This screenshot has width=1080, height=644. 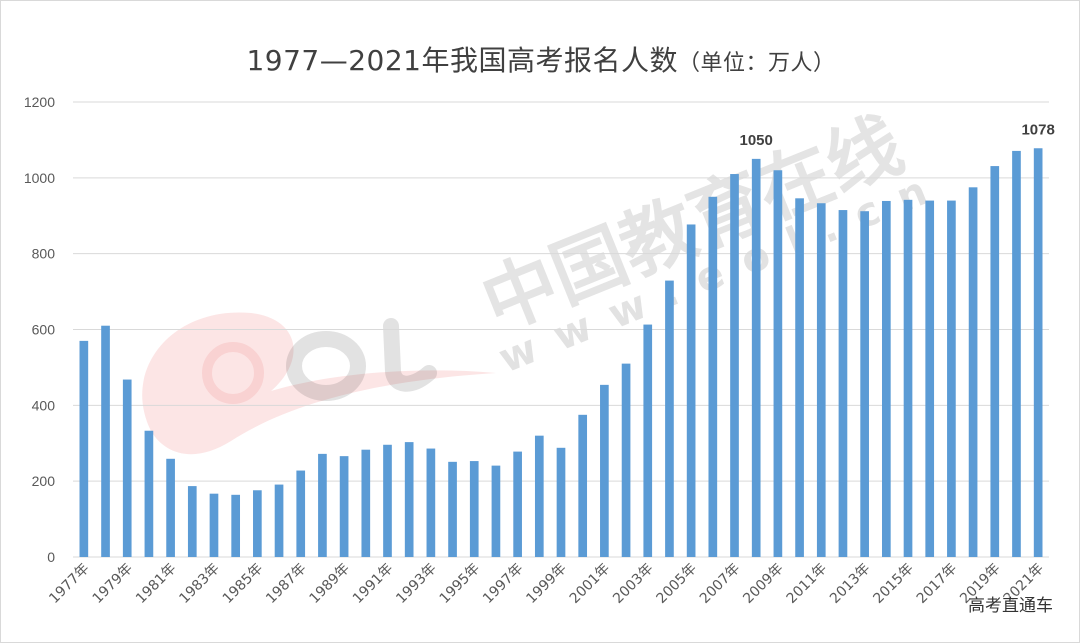 I want to click on bar-1986年, so click(x=279, y=520).